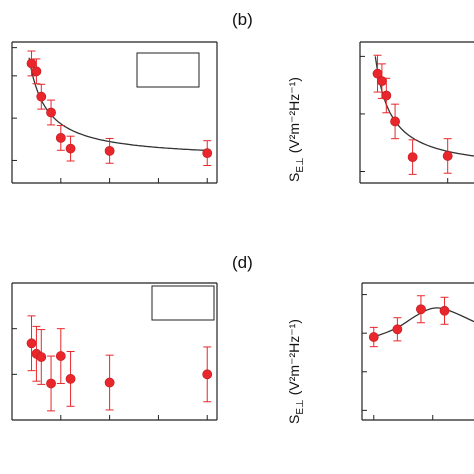 The width and height of the screenshot is (474, 474). I want to click on chart-panel-a, so click(114, 112).